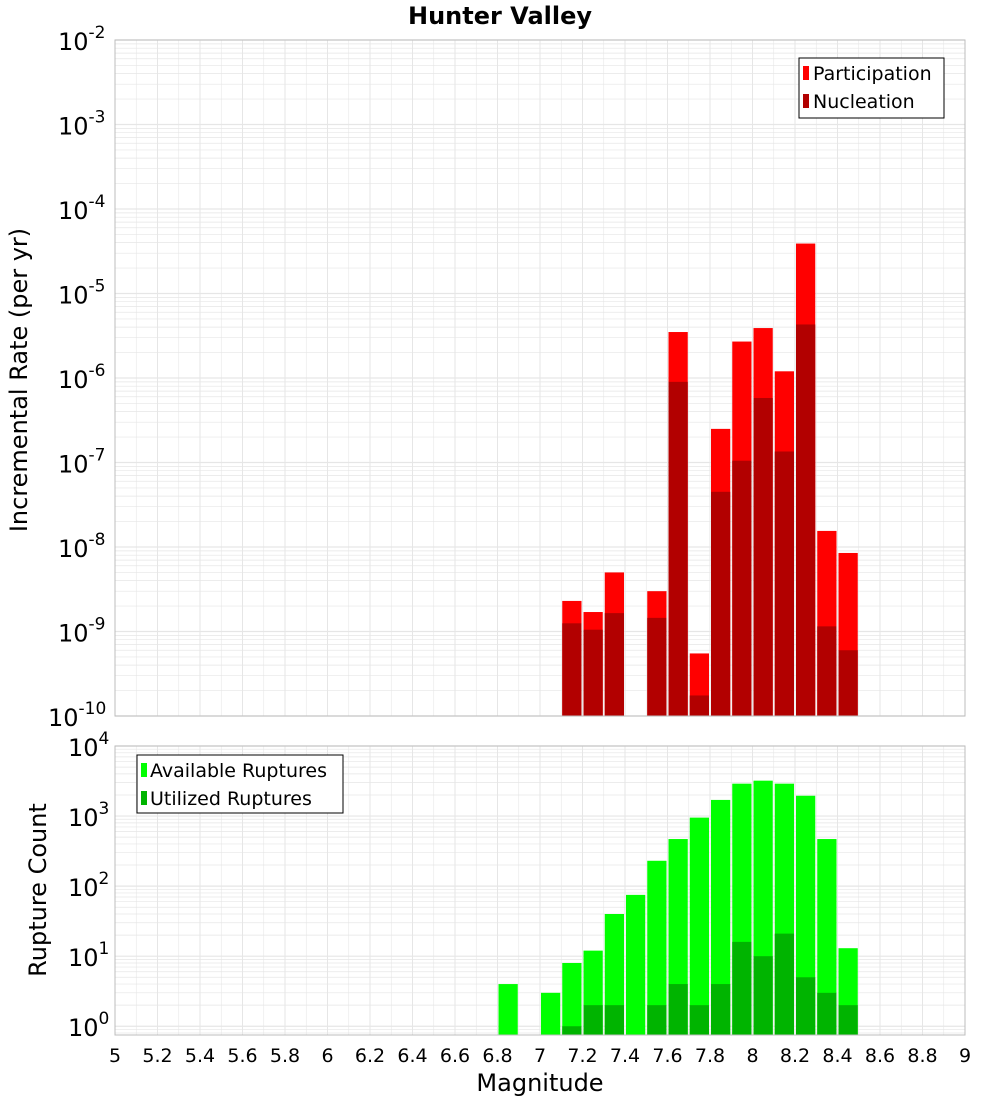  What do you see at coordinates (38, 890) in the screenshot?
I see `bottom-y-axis-label: Rupture Count` at bounding box center [38, 890].